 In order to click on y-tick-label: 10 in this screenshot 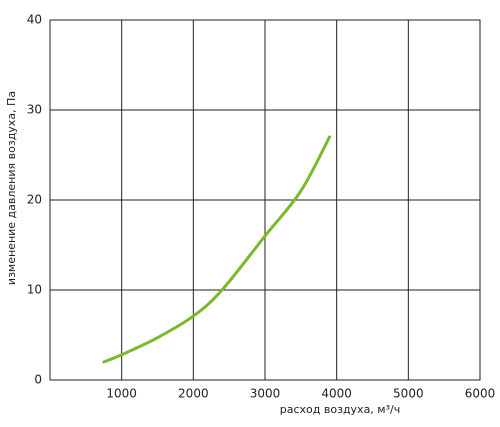, I will do `click(34, 290)`.